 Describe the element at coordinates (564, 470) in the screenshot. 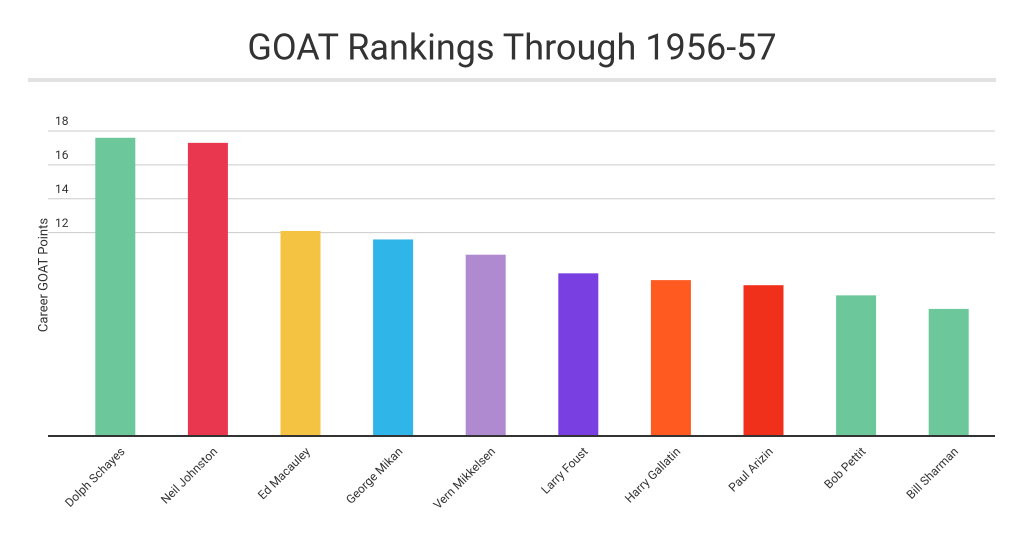

I see `x-tick-label: Larry Foust` at that location.